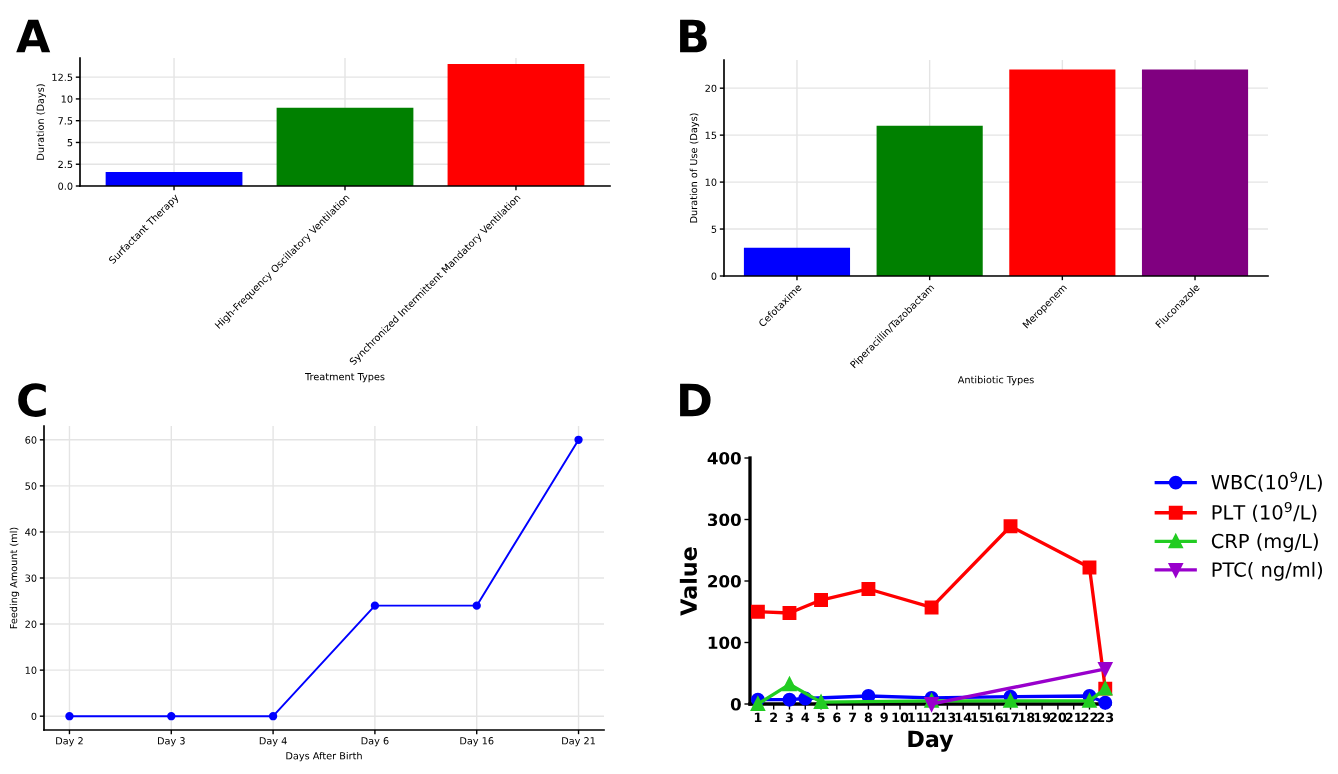 This screenshot has height=774, width=1338. Describe the element at coordinates (32, 400) in the screenshot. I see `chart-title: C` at that location.